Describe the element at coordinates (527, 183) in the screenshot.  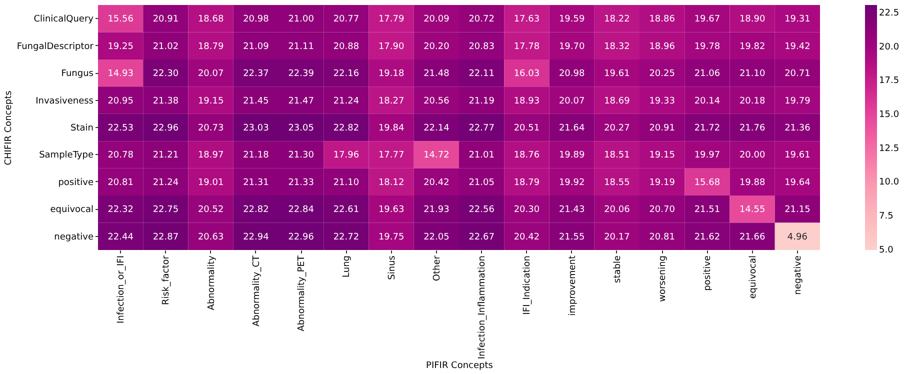
I see `data-label: 18.79` at that location.